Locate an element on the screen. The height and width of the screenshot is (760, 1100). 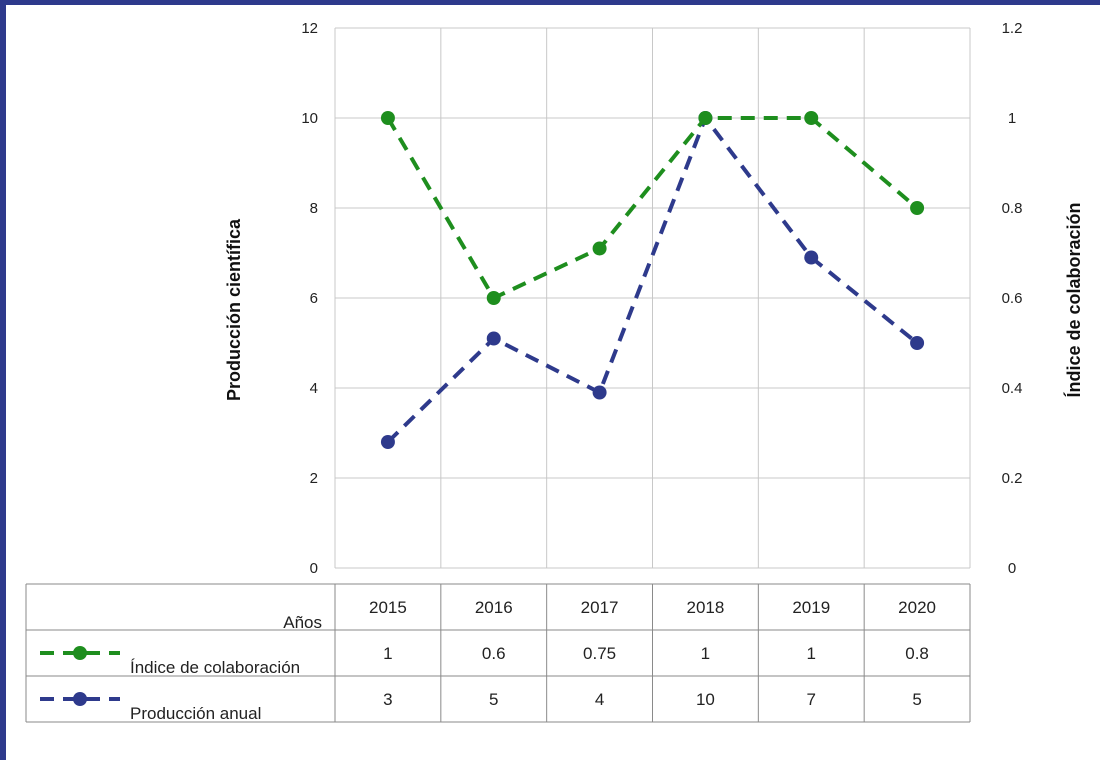
right-tick-label: 0.4 is located at coordinates (1012, 388).